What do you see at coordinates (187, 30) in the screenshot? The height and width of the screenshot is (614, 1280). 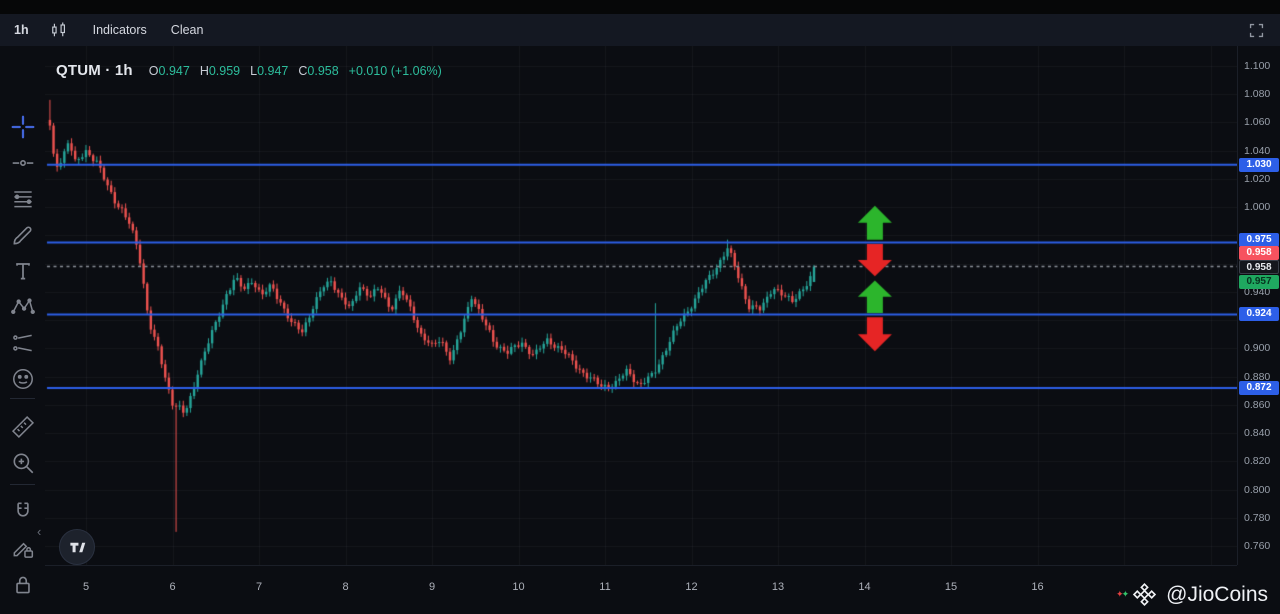 I see `clean-button: Clean` at bounding box center [187, 30].